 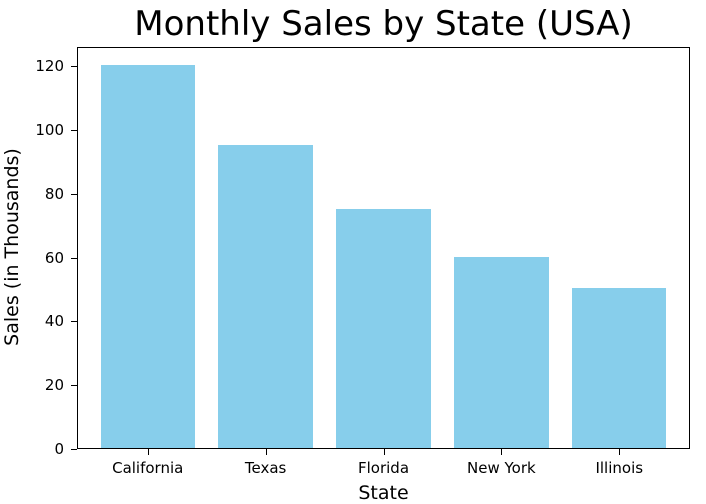 I want to click on y-tick-label: 40, so click(x=54, y=321).